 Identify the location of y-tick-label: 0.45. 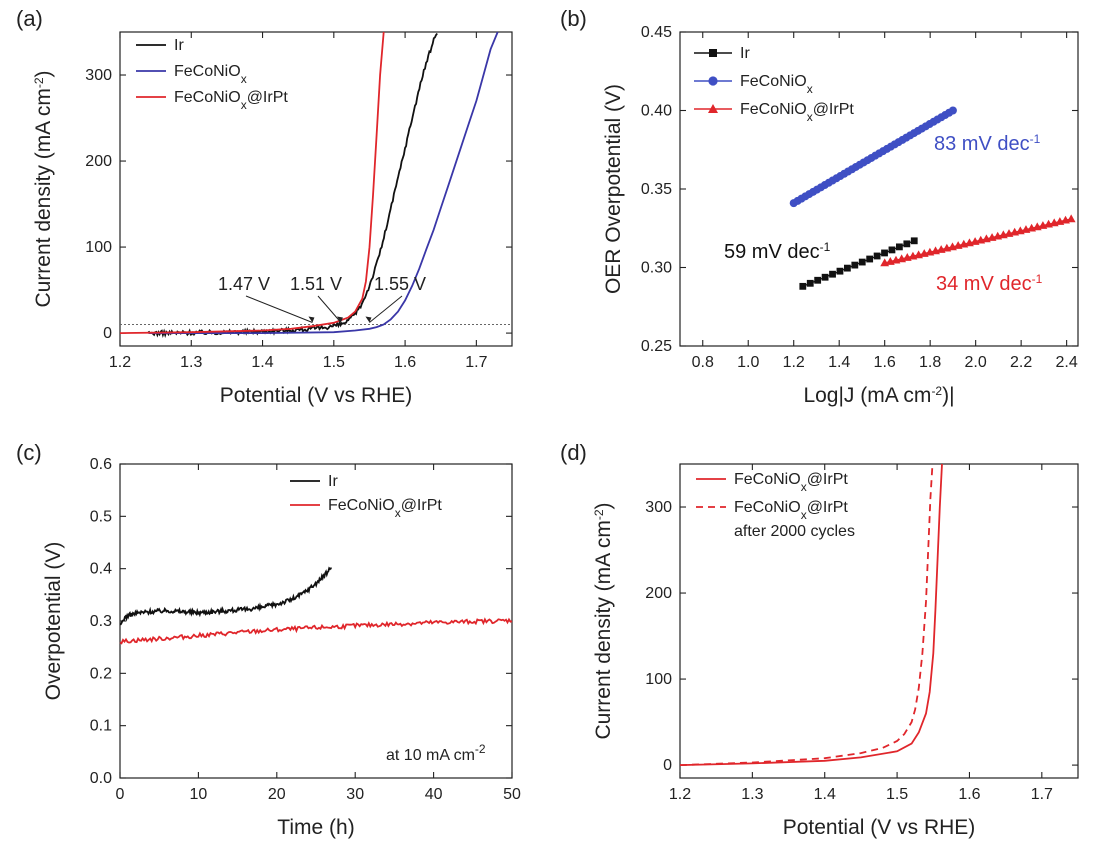
(656, 32).